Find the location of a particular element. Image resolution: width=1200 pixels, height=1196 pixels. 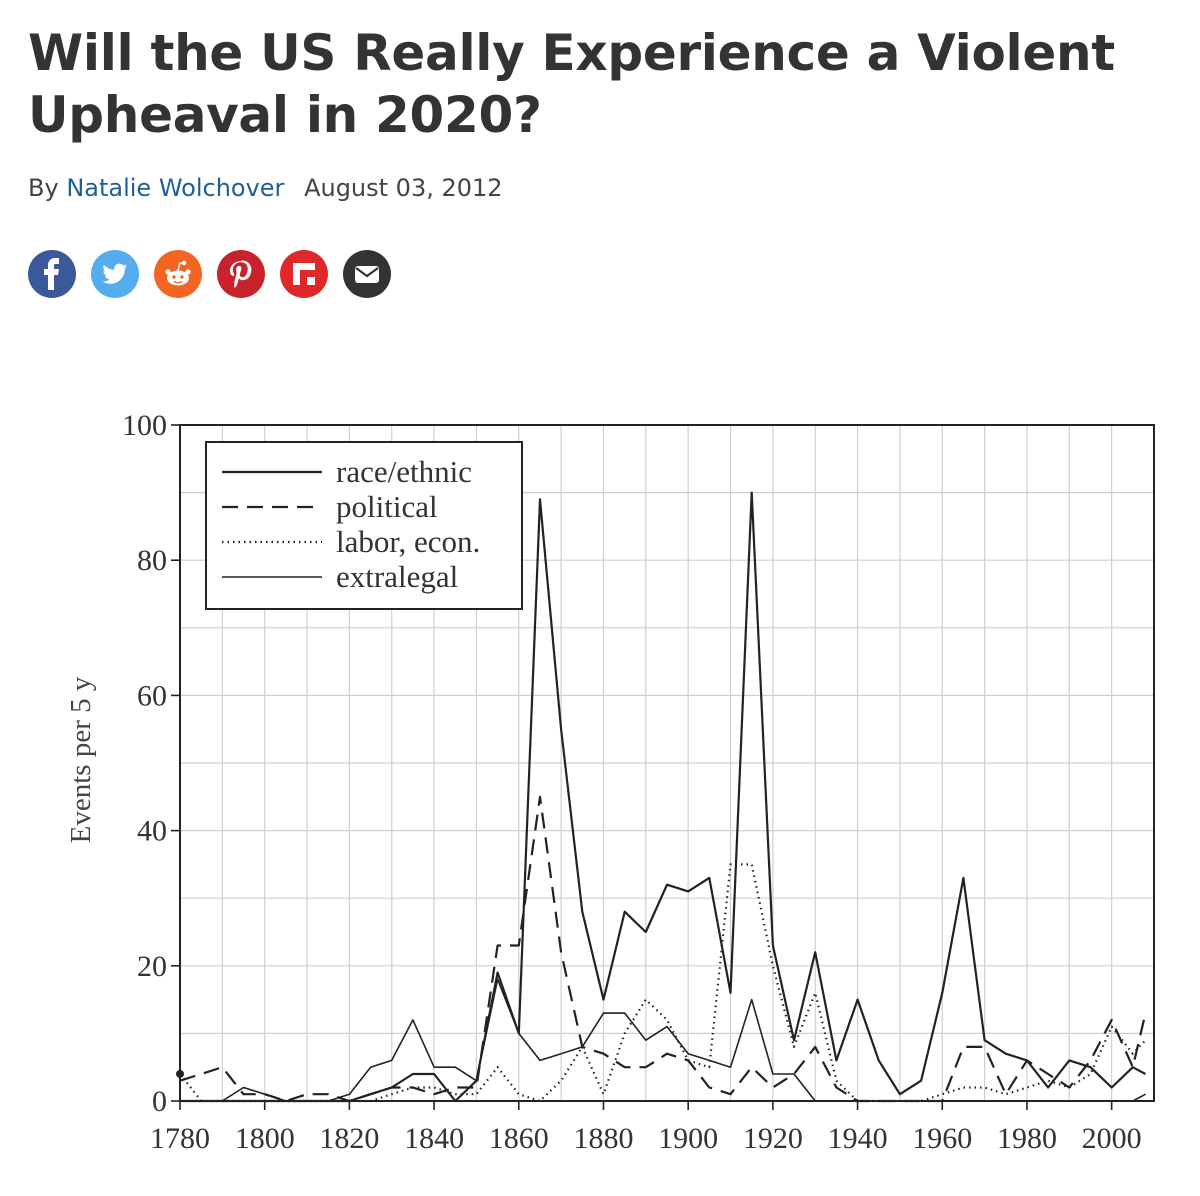

flipboard-share-button is located at coordinates (304, 274).